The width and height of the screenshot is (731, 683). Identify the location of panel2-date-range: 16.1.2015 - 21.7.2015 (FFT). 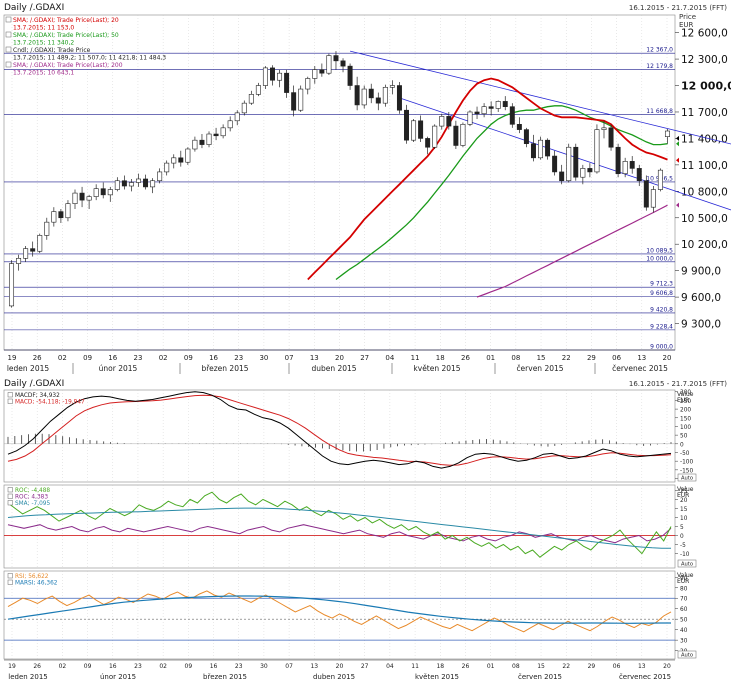
(678, 384).